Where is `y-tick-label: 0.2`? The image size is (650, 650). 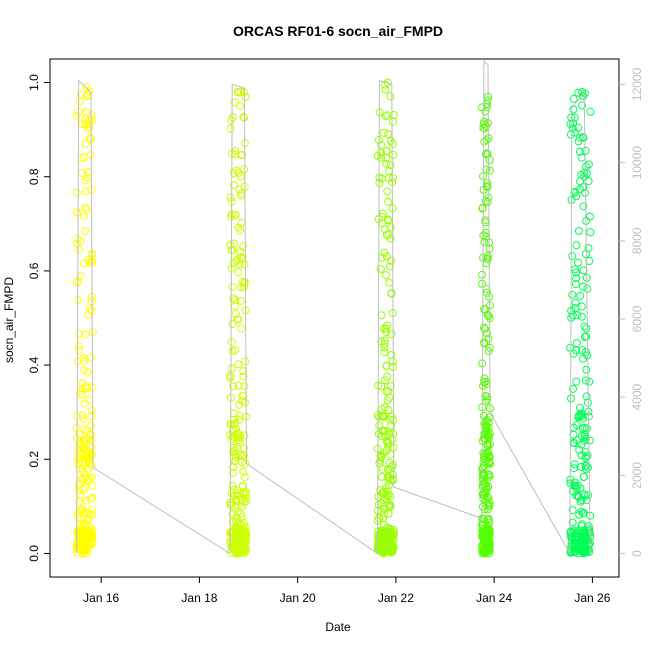
y-tick-label: 0.2 is located at coordinates (34, 459).